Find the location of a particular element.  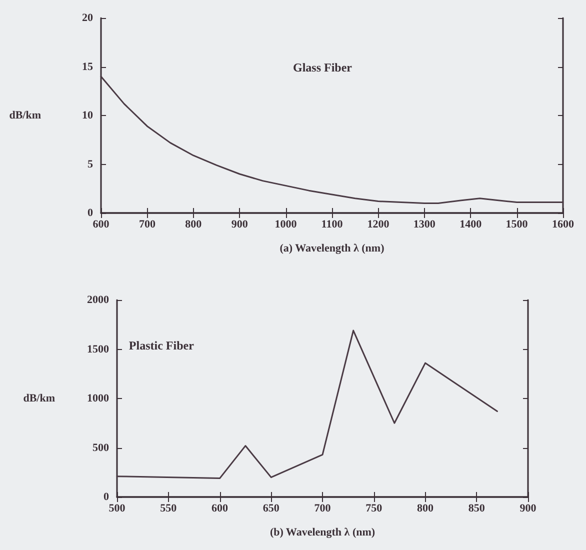

x-tick-label: 500 is located at coordinates (117, 508).